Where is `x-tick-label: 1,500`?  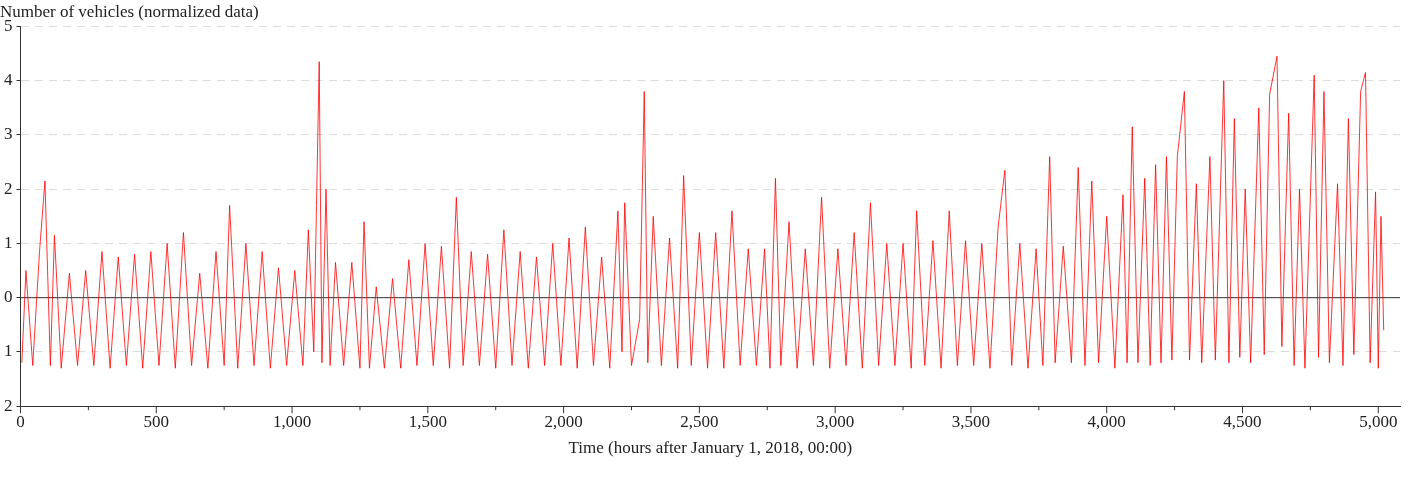
x-tick-label: 1,500 is located at coordinates (427, 421).